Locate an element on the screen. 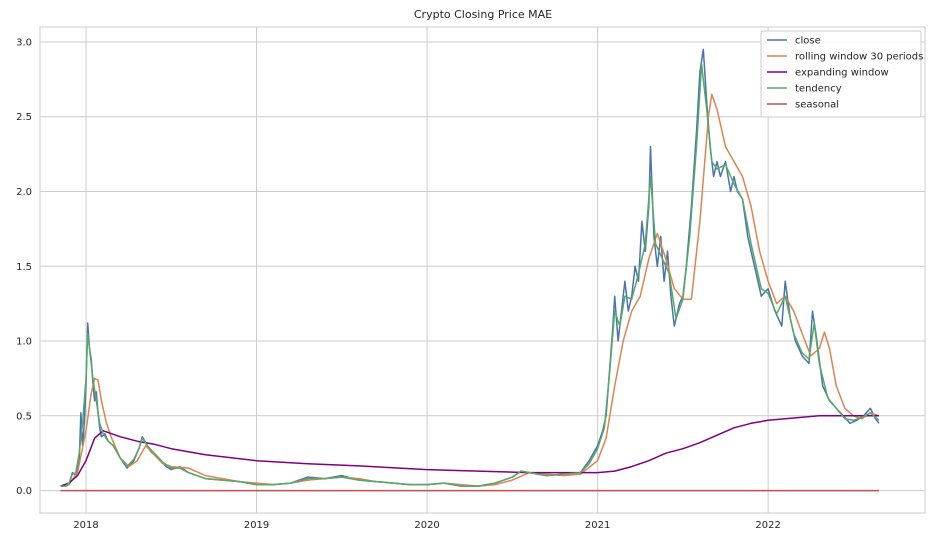  legend-label: seasonal is located at coordinates (817, 105).